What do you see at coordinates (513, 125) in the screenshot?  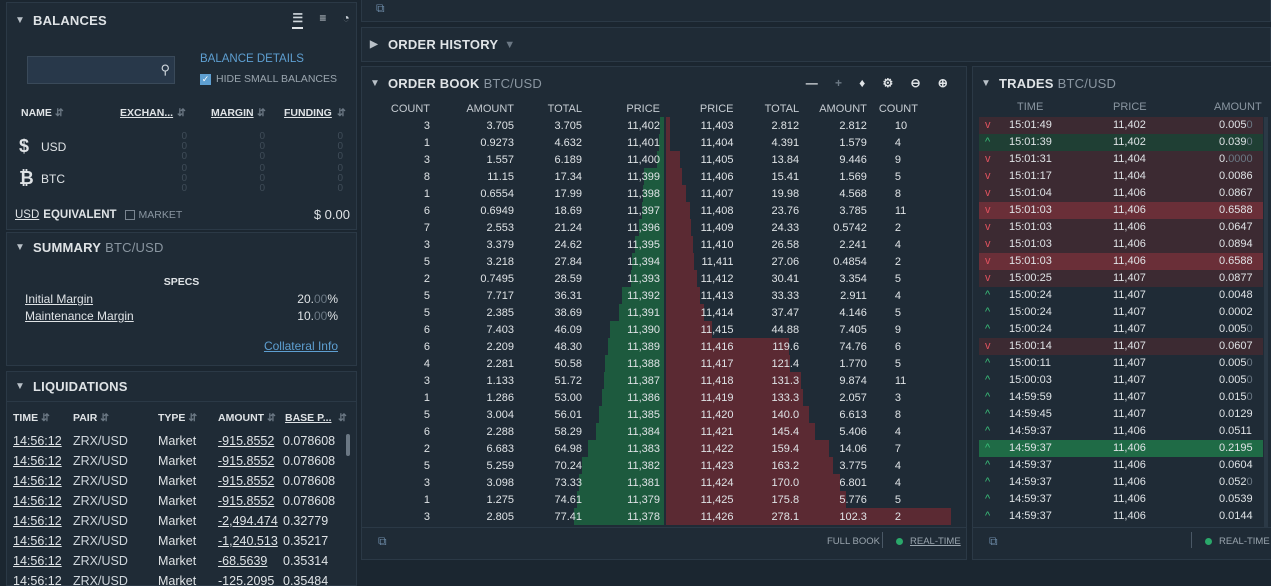 I see `bid-row: 3 3.705 3.705 11,402` at bounding box center [513, 125].